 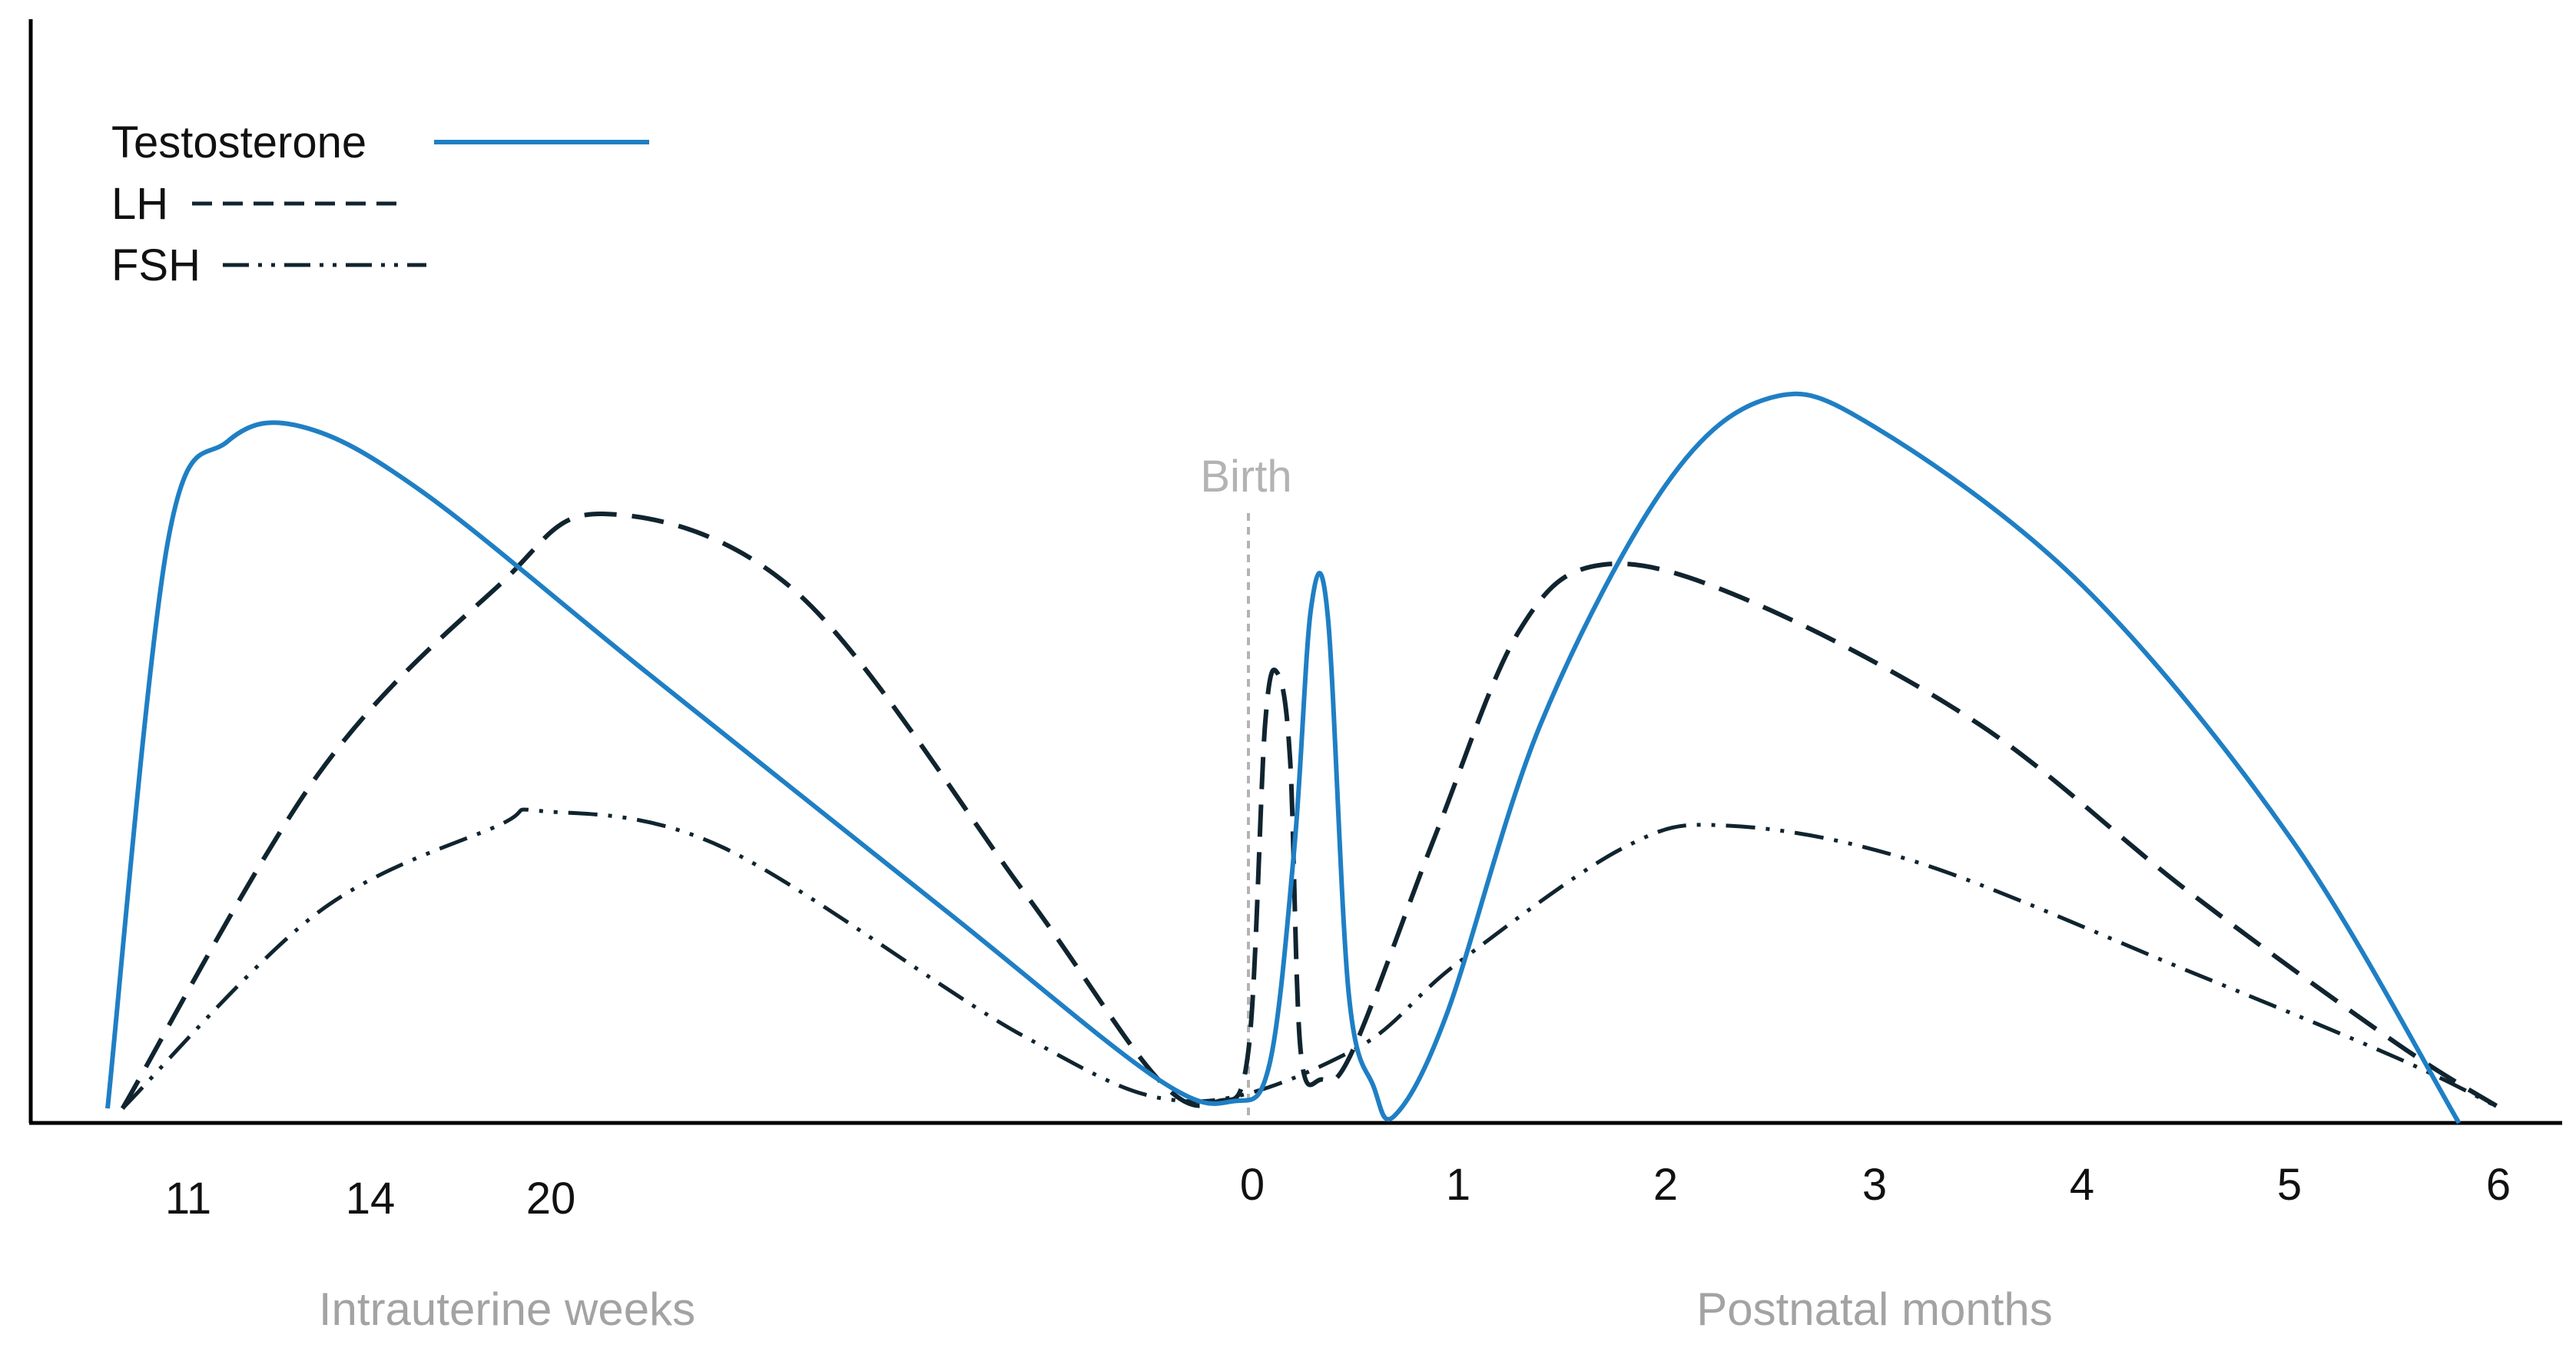 I want to click on x-axis-label-postnatal: Postnatal months, so click(x=1874, y=1309).